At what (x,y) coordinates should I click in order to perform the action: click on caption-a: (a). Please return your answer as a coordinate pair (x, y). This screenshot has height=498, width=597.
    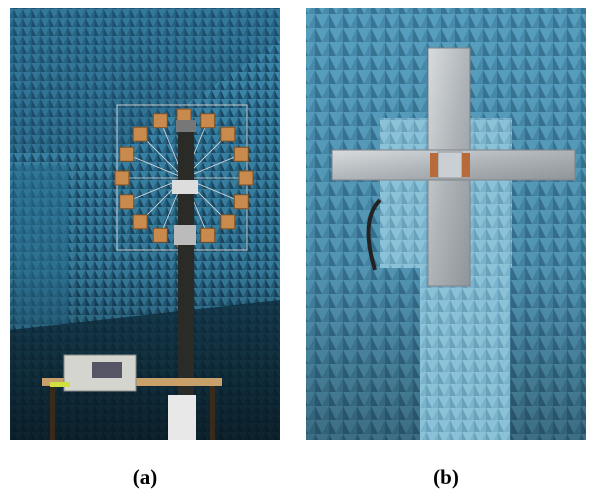
    Looking at the image, I should click on (145, 477).